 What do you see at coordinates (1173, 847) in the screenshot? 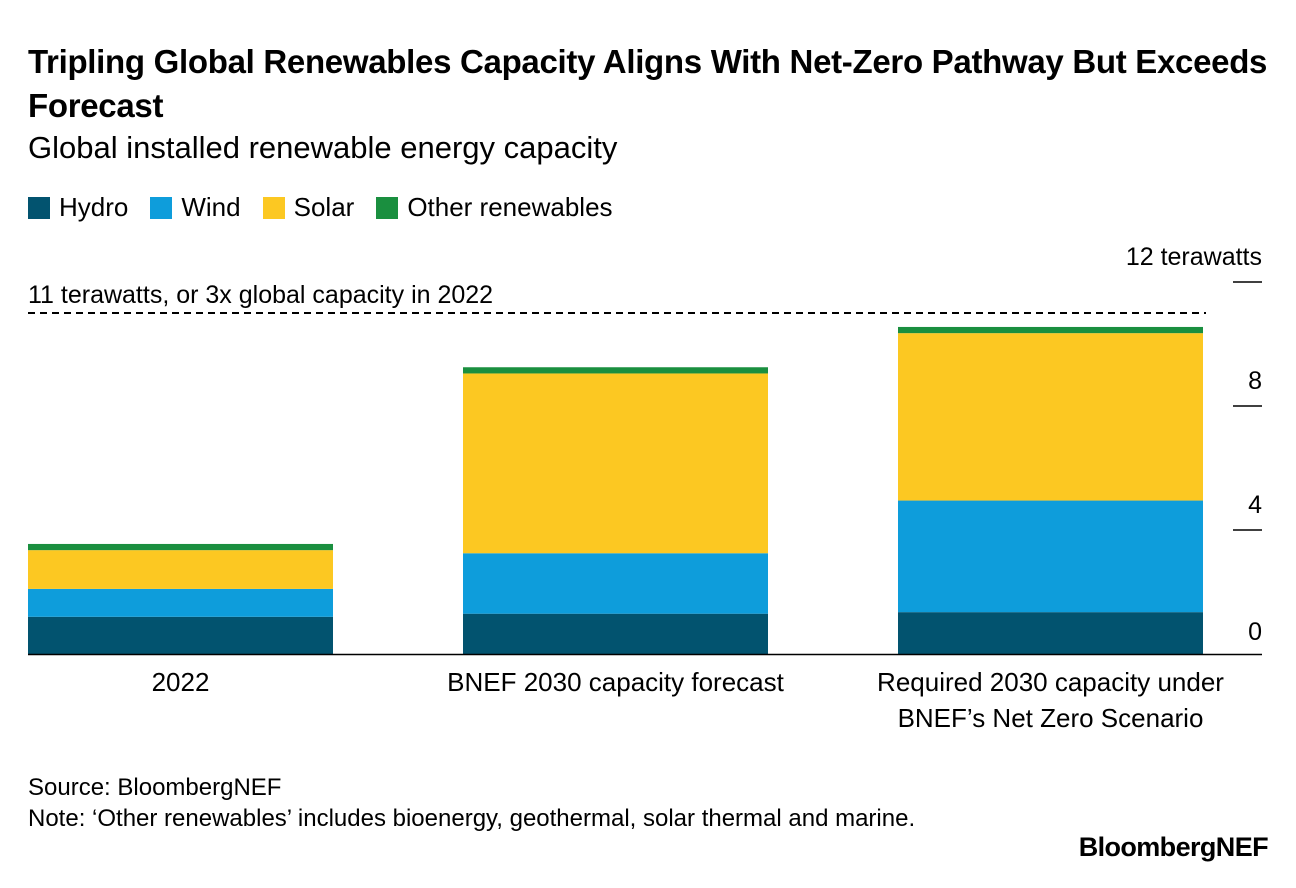
I see `bloombergnef-logo: BloombergNEF` at bounding box center [1173, 847].